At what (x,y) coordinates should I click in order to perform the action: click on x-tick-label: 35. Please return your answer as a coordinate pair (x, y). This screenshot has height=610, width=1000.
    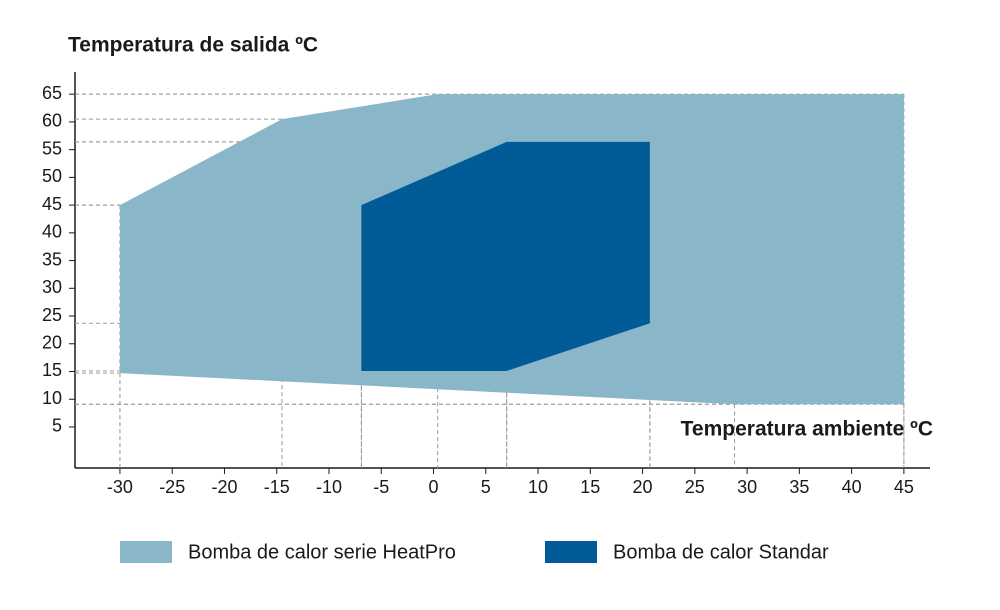
    Looking at the image, I should click on (799, 487).